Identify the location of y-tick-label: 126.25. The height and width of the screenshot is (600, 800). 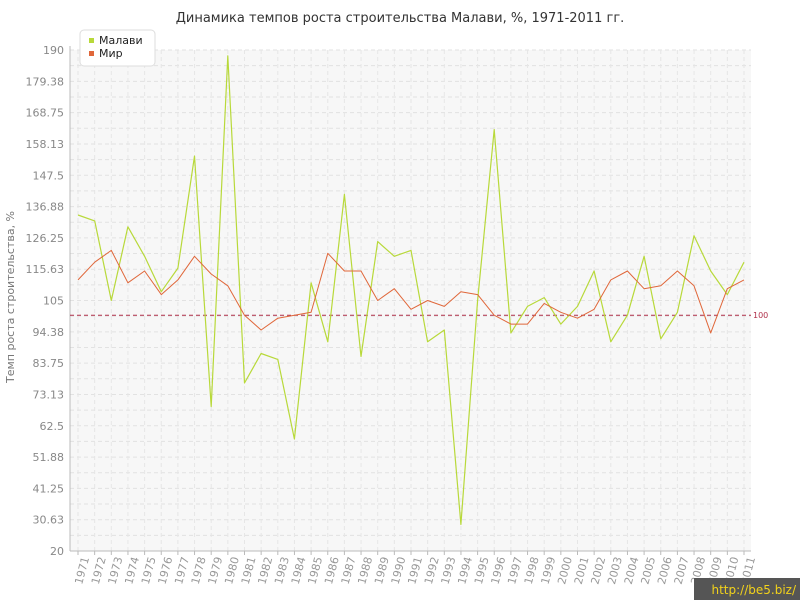
(45, 238).